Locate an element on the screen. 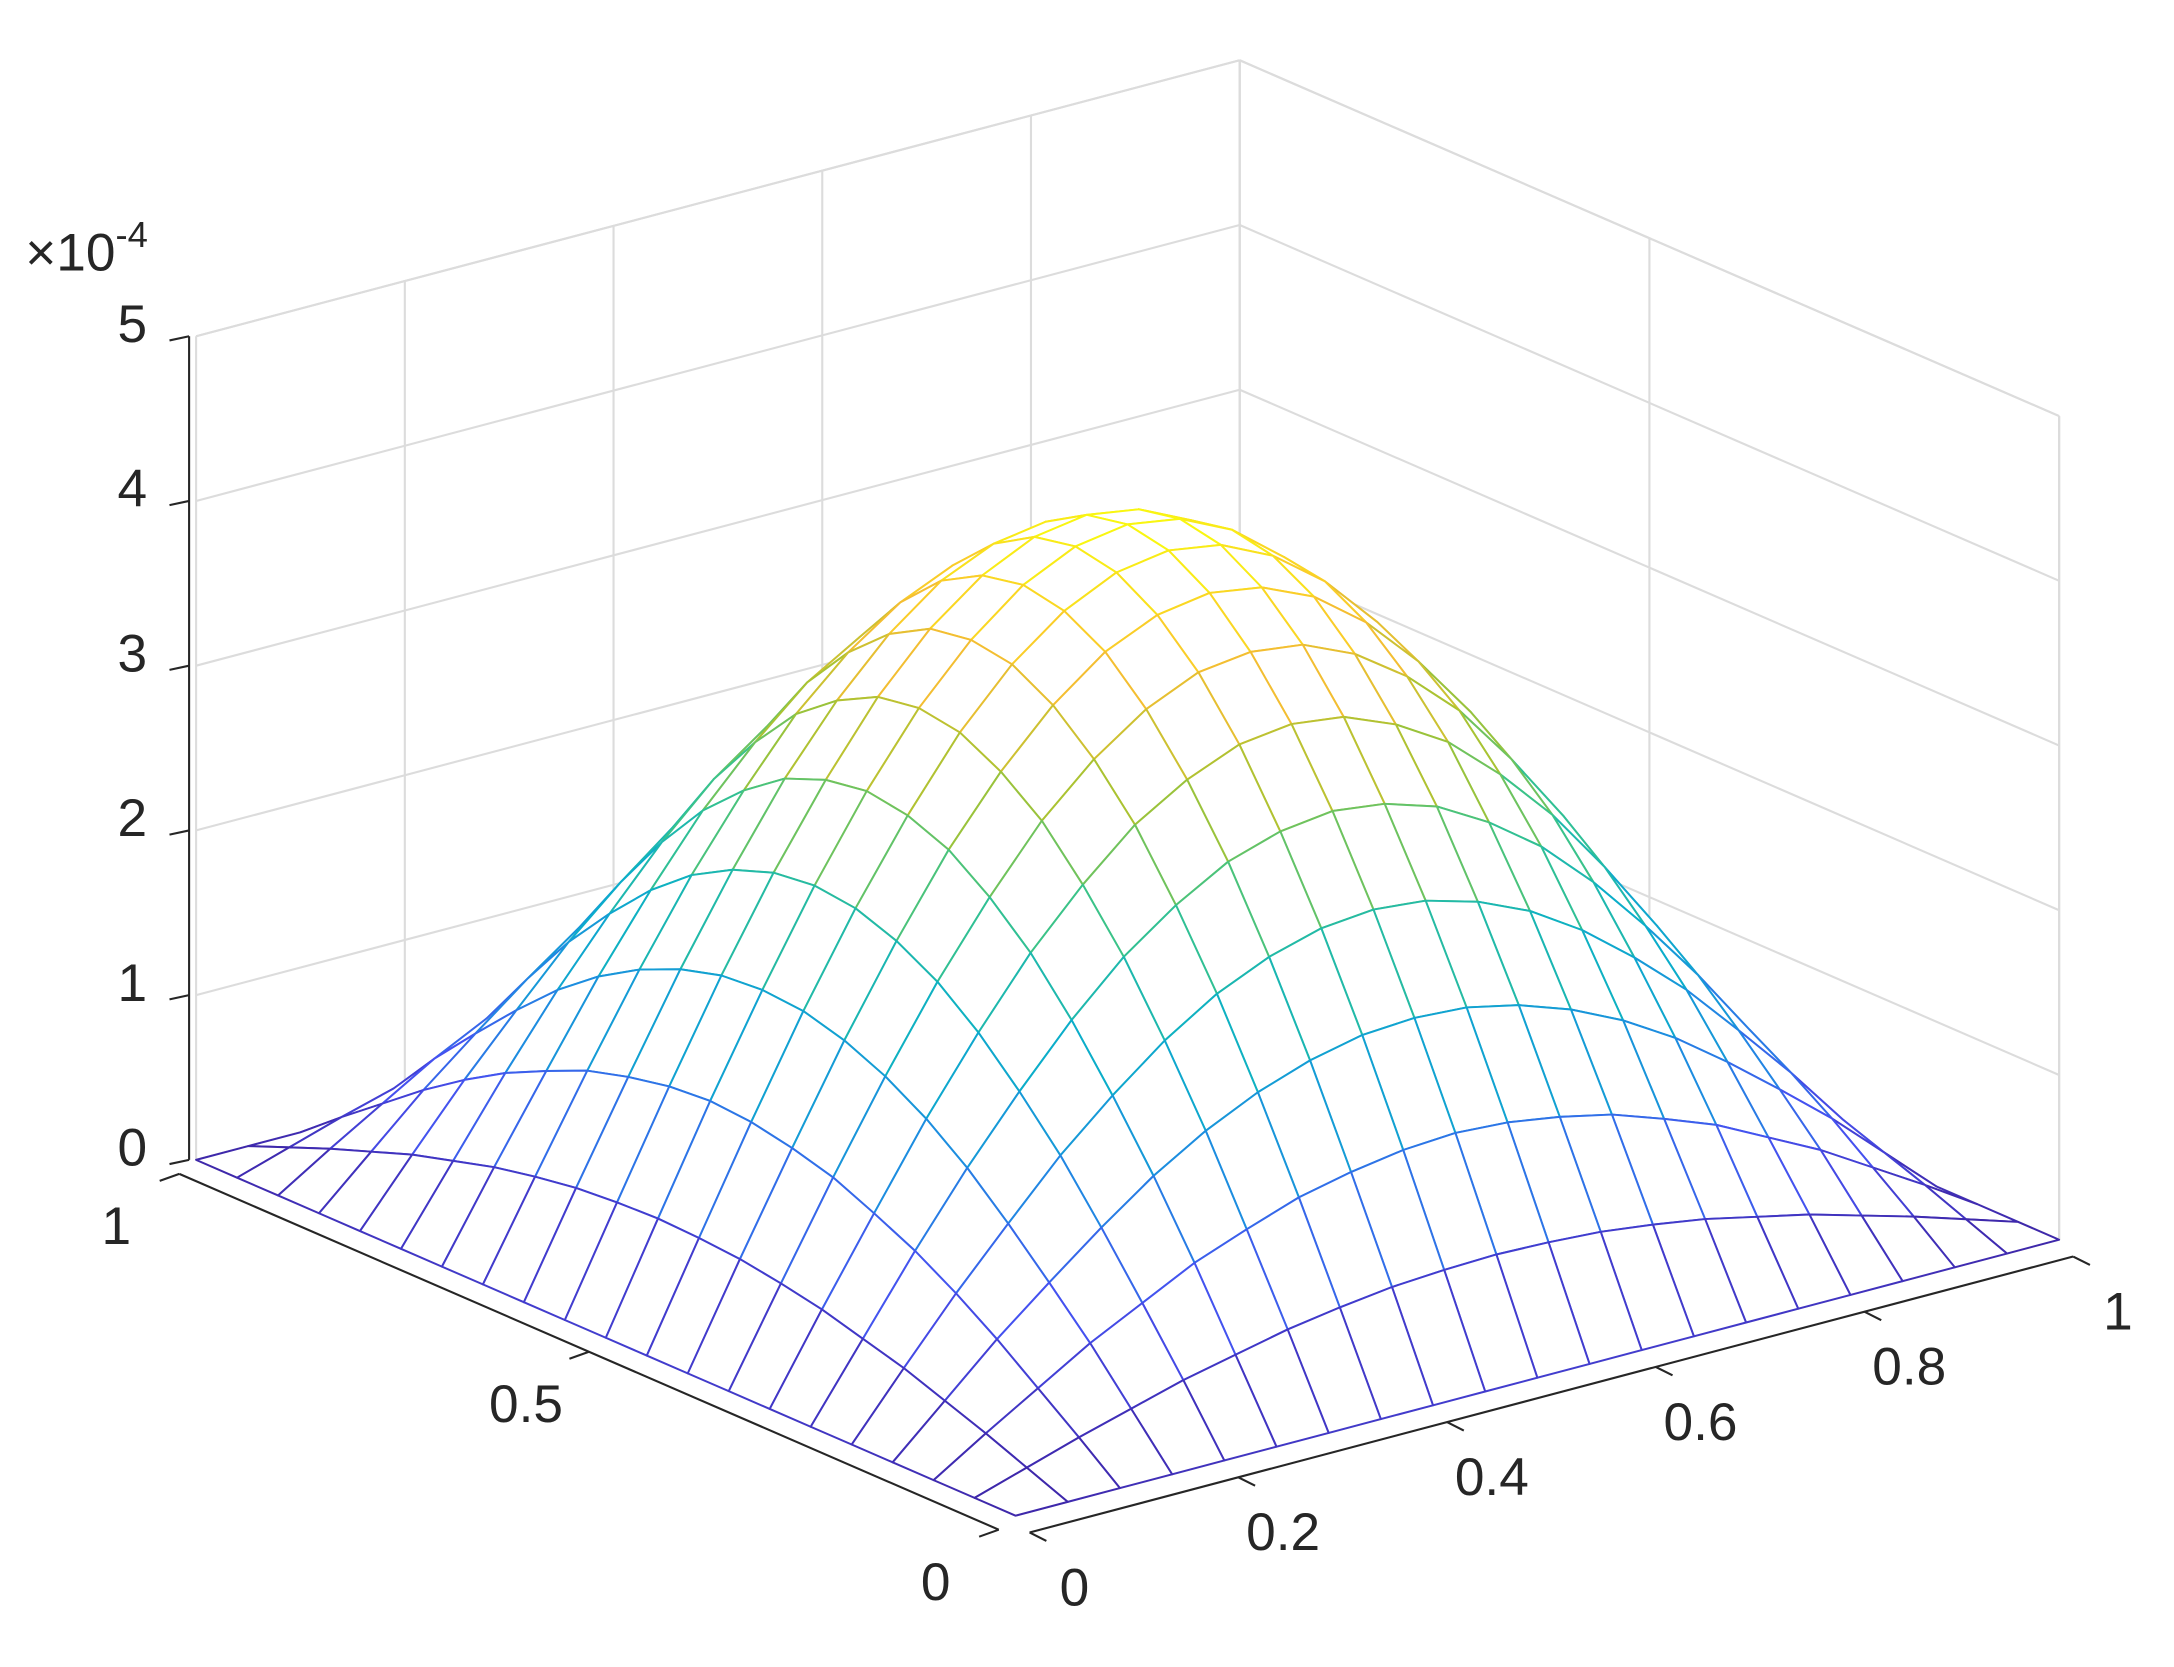 The image size is (2174, 1667). x-tick-label: 1 is located at coordinates (2118, 1311).